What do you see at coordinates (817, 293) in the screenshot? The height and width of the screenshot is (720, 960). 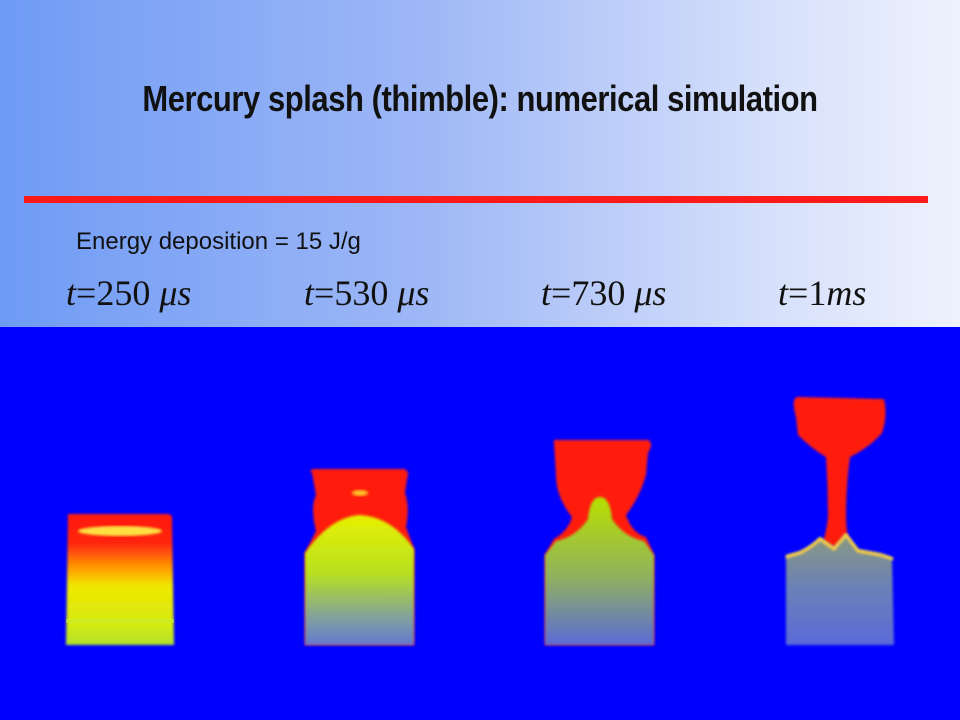 I see `time-value: 1` at bounding box center [817, 293].